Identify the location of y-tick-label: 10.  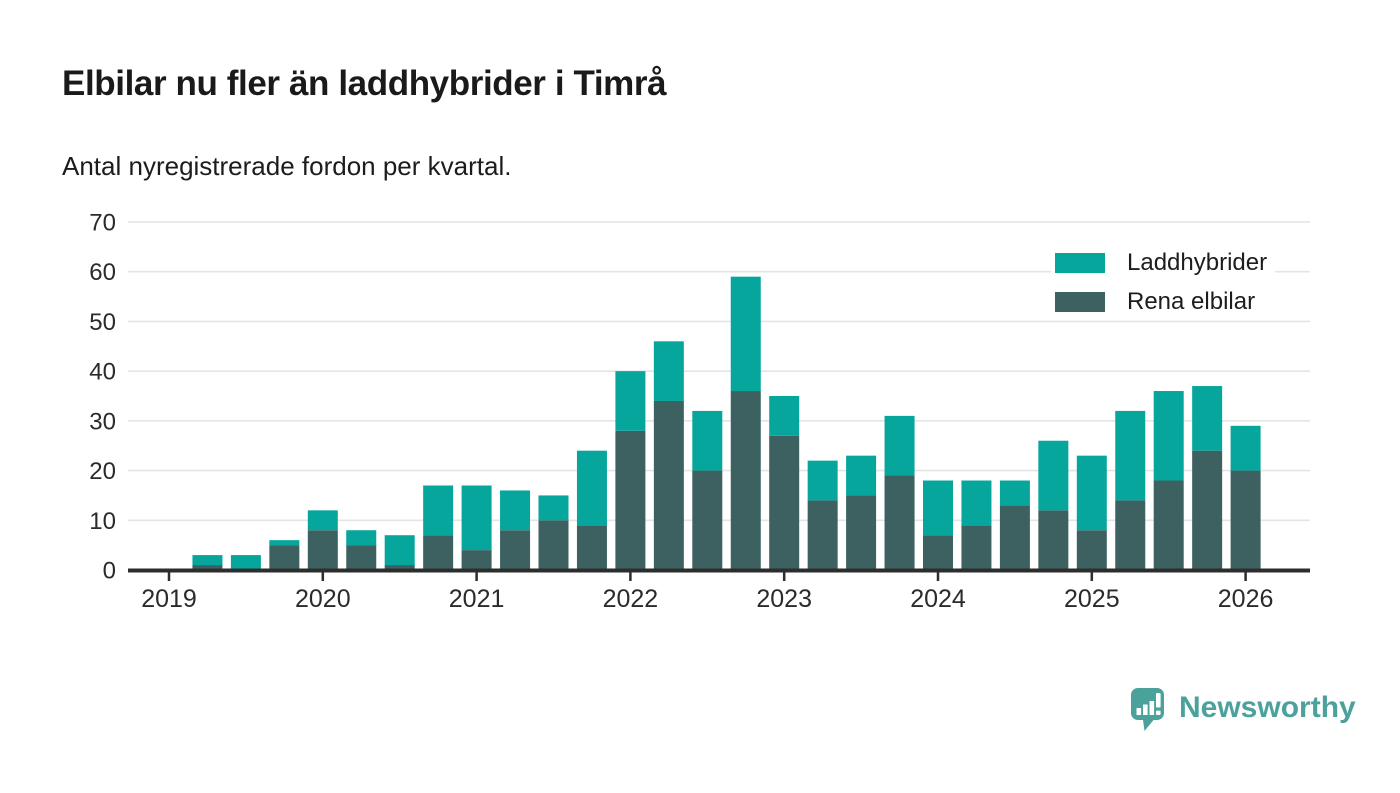
(102, 521).